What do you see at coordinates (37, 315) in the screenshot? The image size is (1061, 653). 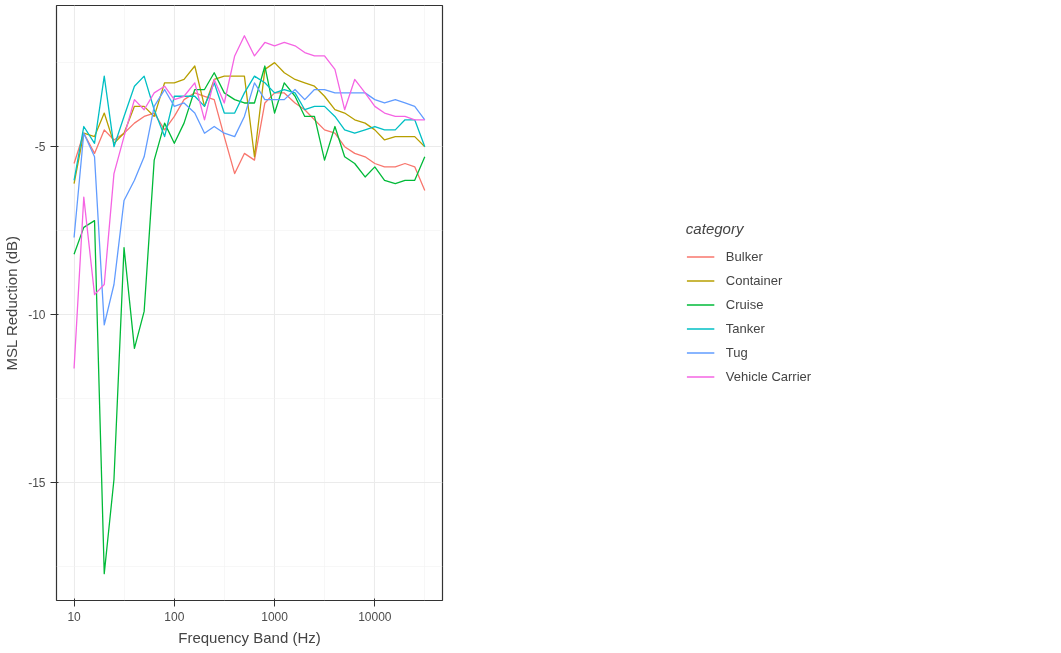 I see `y-tick-label: -10` at bounding box center [37, 315].